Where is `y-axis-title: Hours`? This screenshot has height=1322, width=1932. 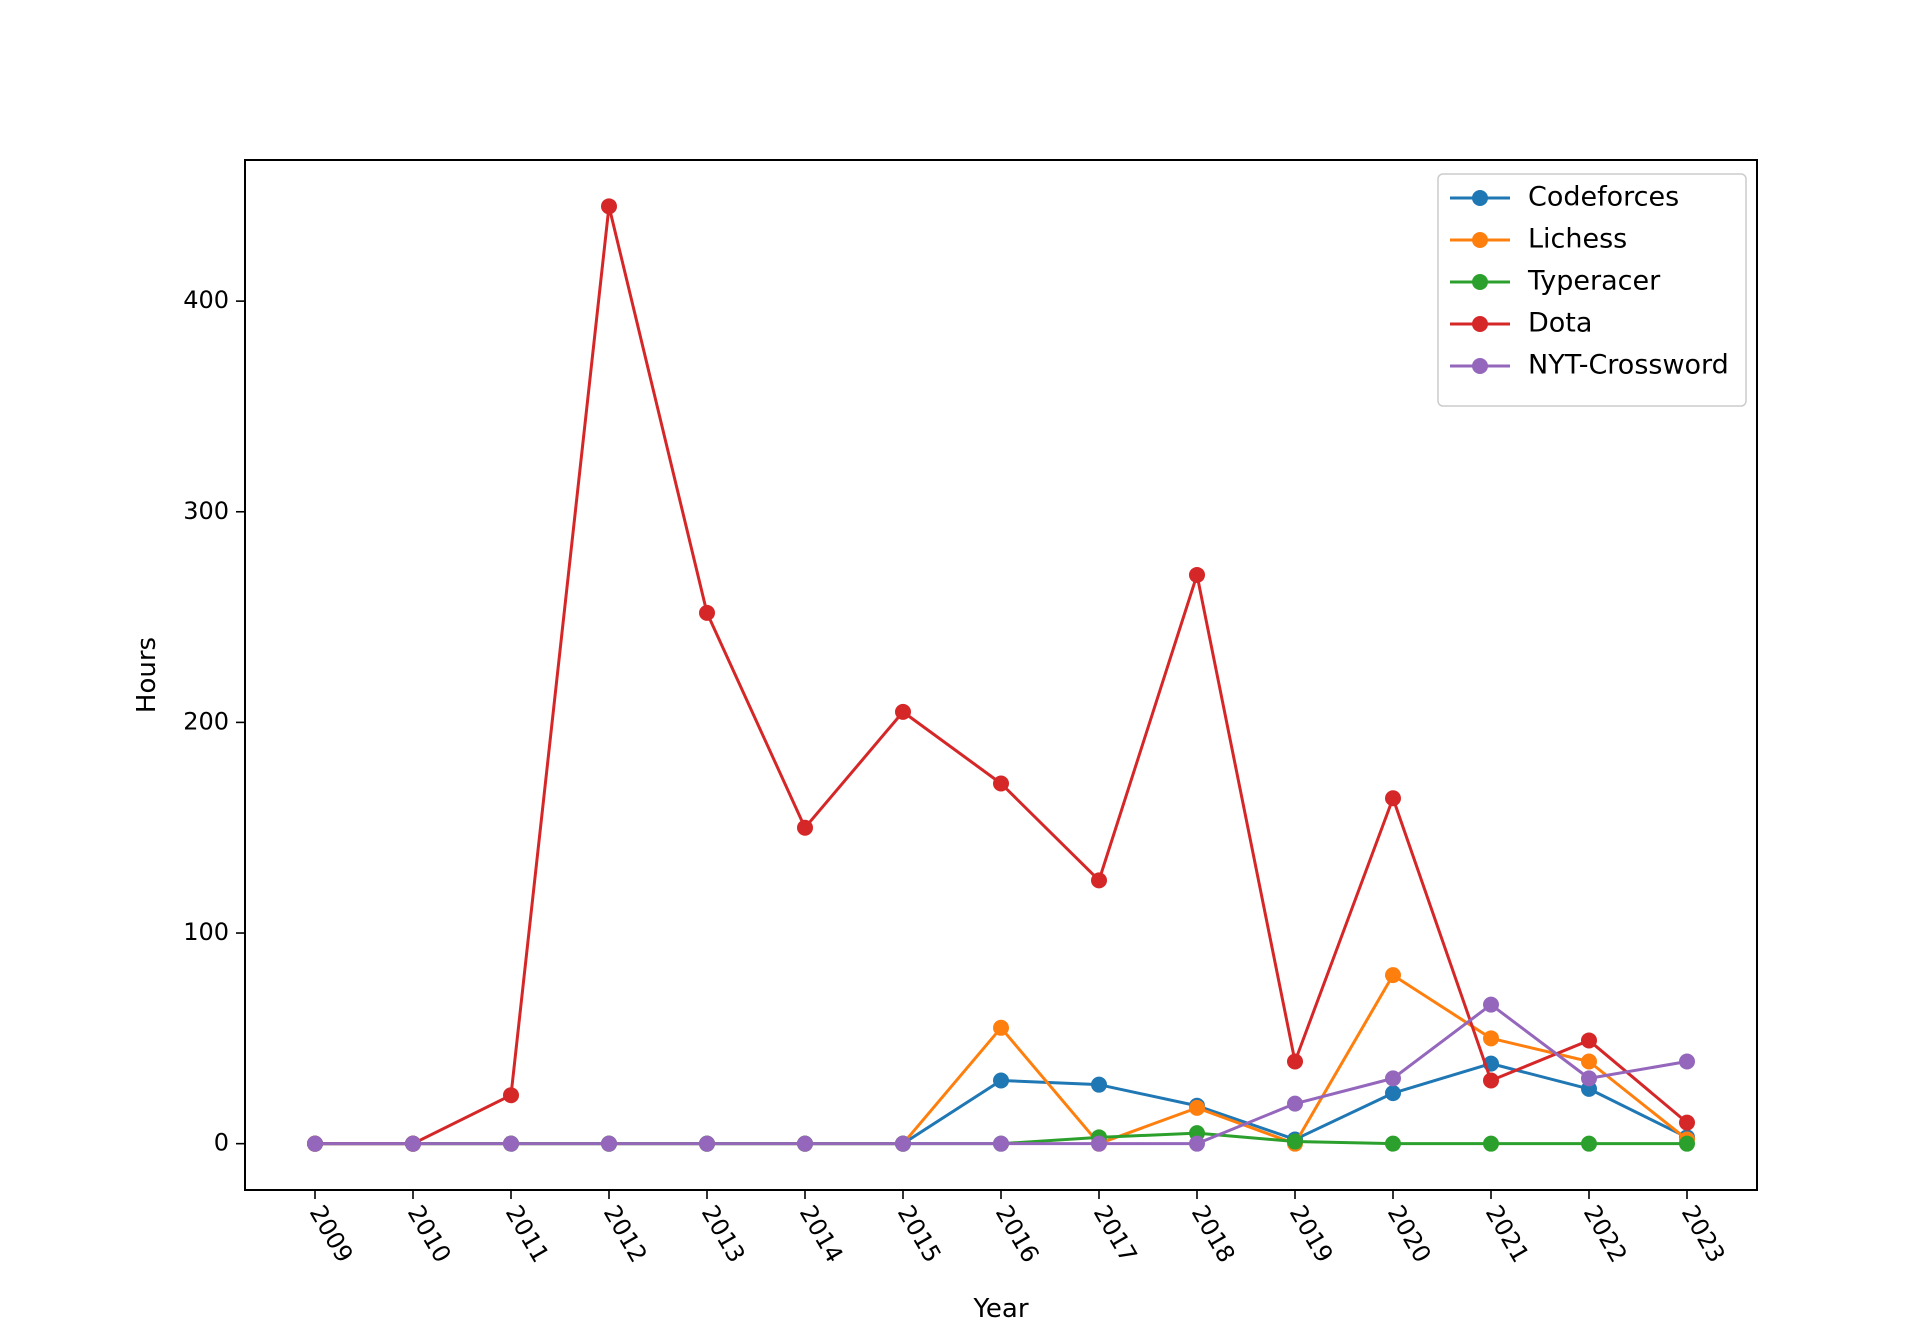 y-axis-title: Hours is located at coordinates (147, 675).